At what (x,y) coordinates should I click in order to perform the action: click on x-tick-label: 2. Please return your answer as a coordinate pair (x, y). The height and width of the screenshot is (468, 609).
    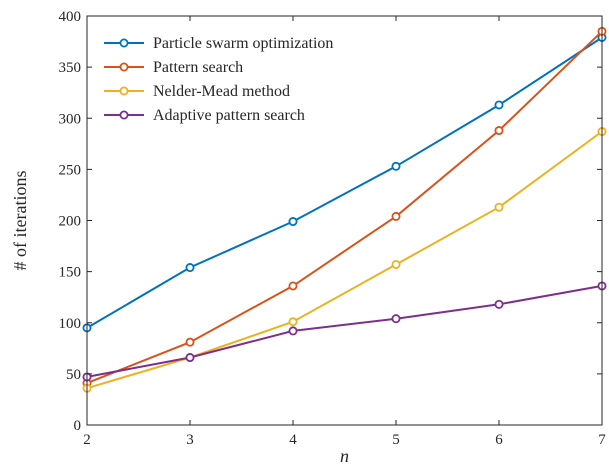
    Looking at the image, I should click on (87, 440).